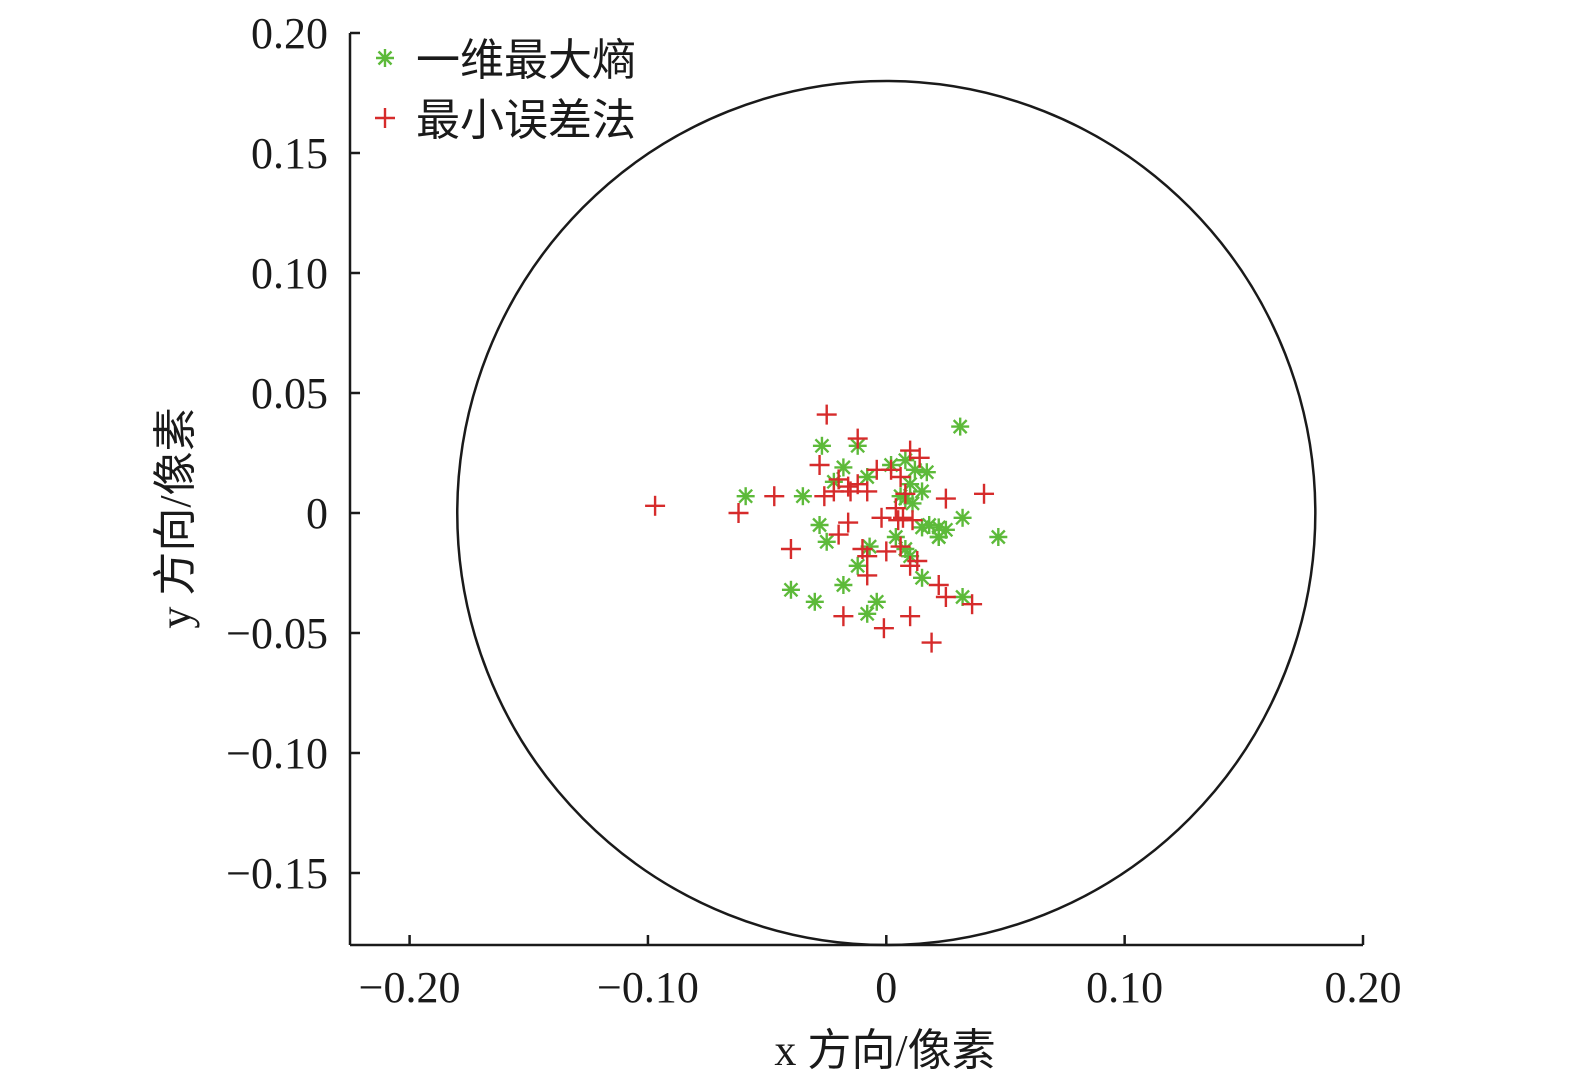  Describe the element at coordinates (289, 33) in the screenshot. I see `y-tick-label: 0.20` at that location.